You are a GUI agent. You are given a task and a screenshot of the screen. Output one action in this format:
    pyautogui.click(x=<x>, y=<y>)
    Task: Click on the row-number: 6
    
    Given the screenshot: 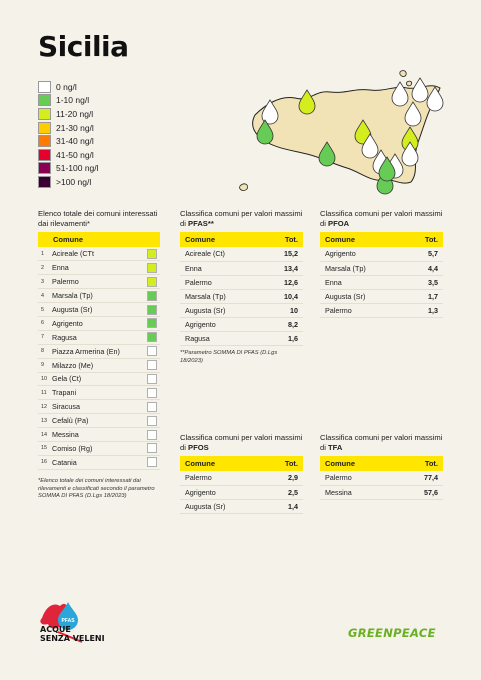 What is the action you would take?
    pyautogui.click(x=45, y=323)
    